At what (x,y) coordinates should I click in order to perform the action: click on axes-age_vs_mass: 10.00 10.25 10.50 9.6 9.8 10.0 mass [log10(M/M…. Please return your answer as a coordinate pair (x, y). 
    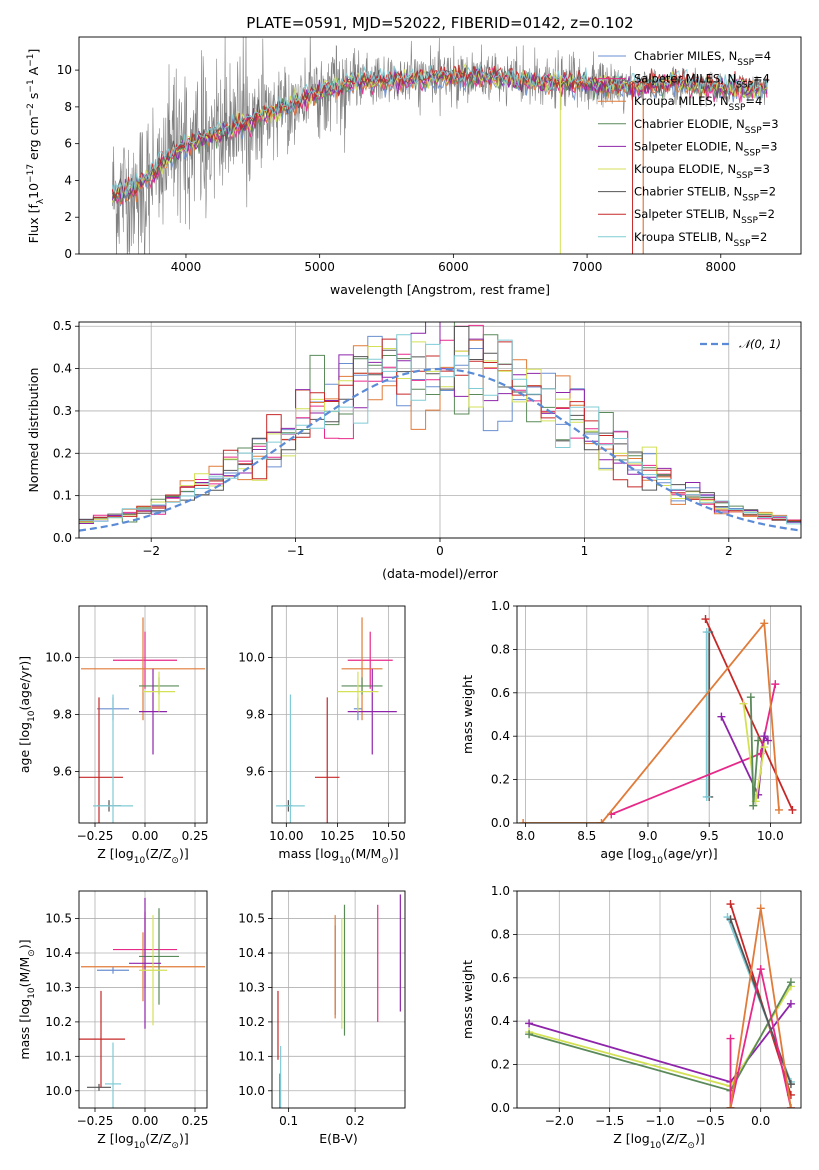
    Looking at the image, I should click on (322, 735).